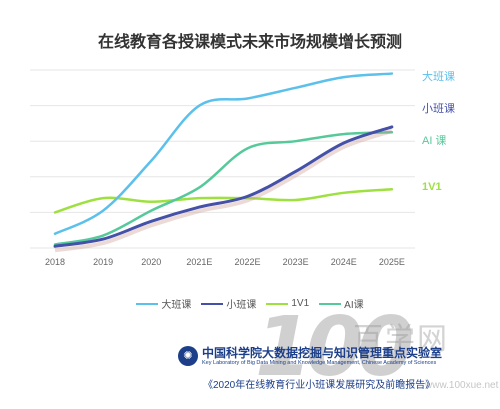  Describe the element at coordinates (296, 262) in the screenshot. I see `x-tick-label: 2023E` at that location.